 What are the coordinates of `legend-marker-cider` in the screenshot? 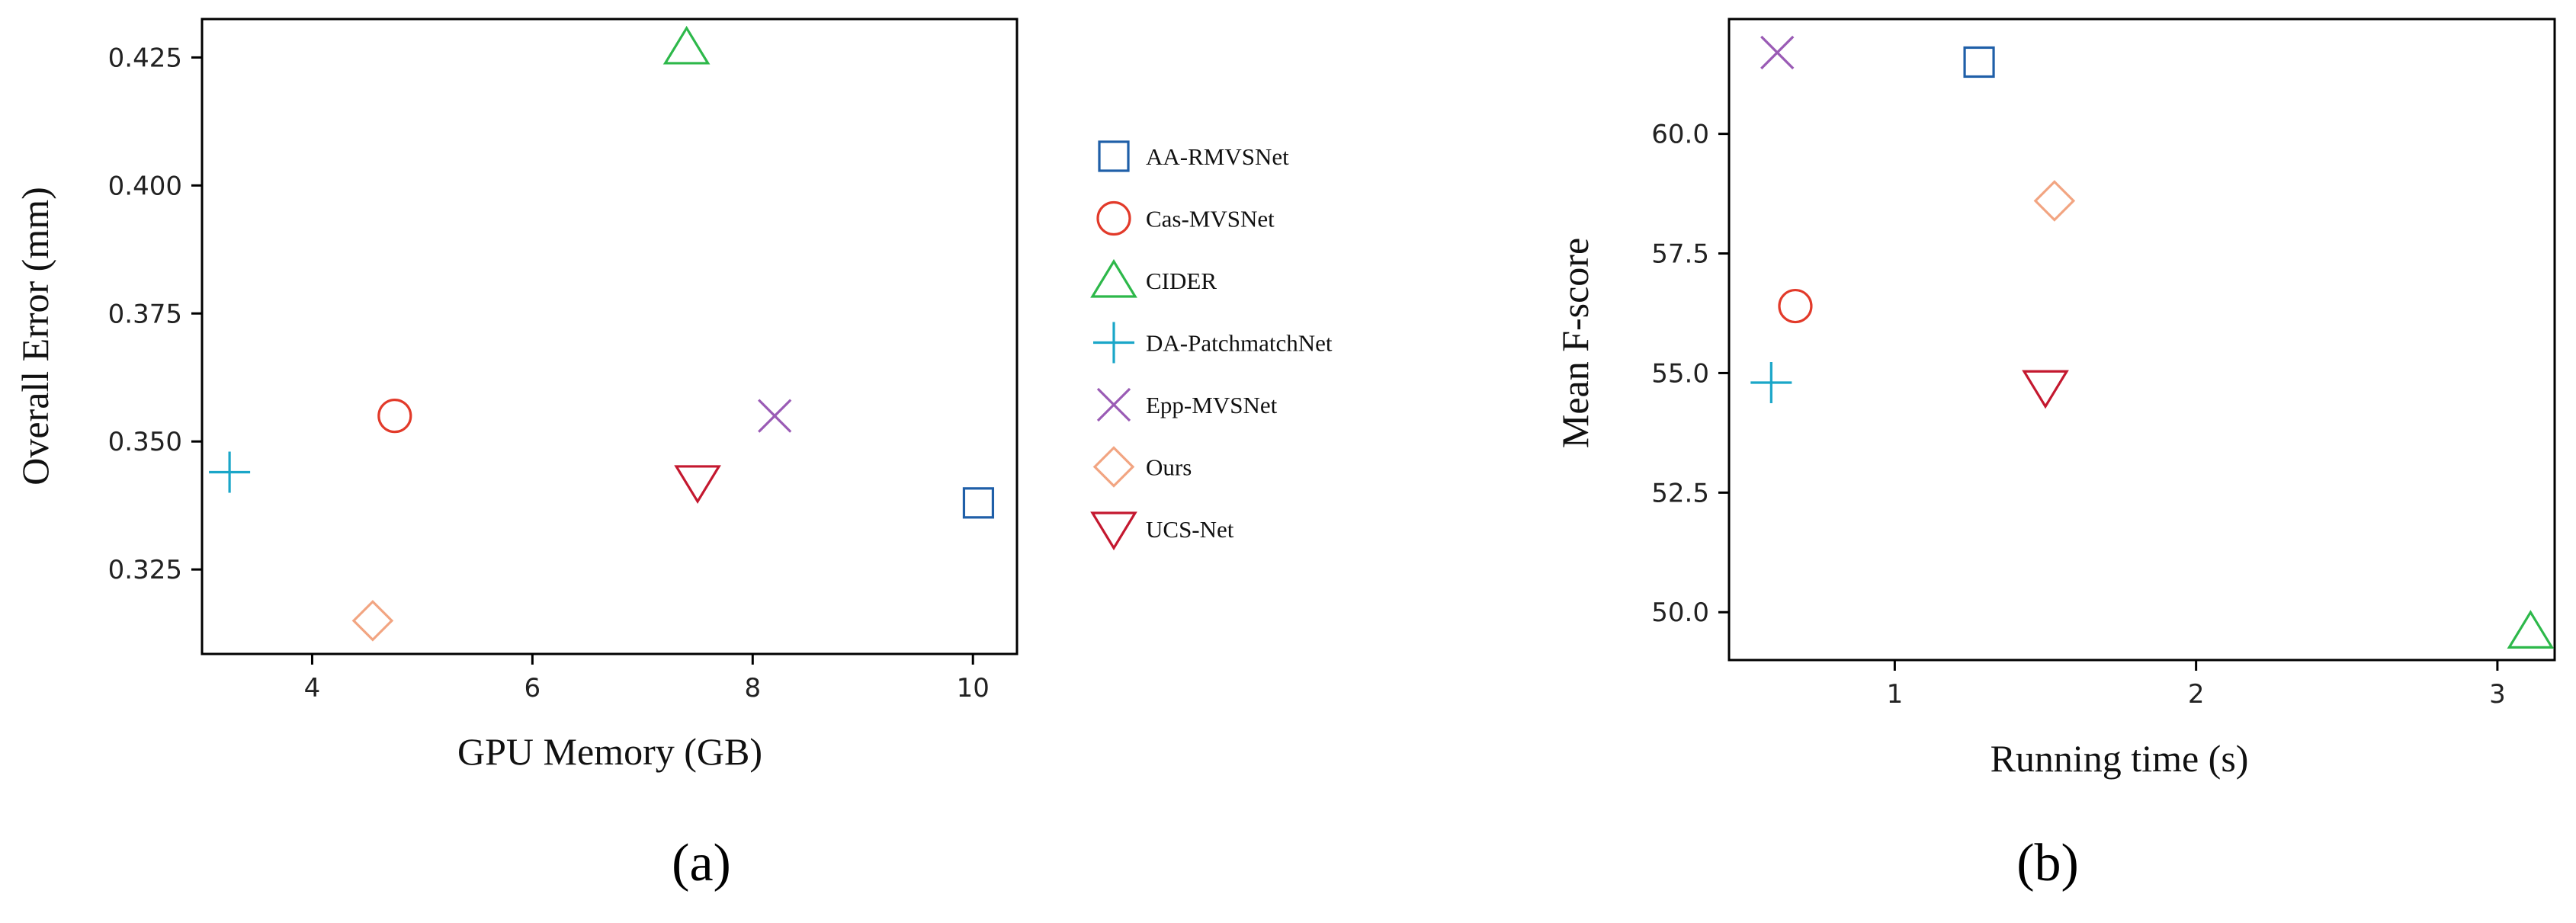 It's located at (1113, 278).